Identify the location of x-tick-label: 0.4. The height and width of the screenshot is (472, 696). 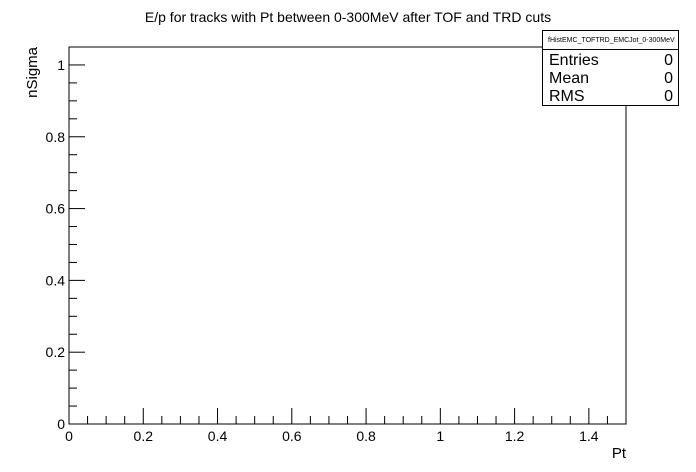
(218, 436).